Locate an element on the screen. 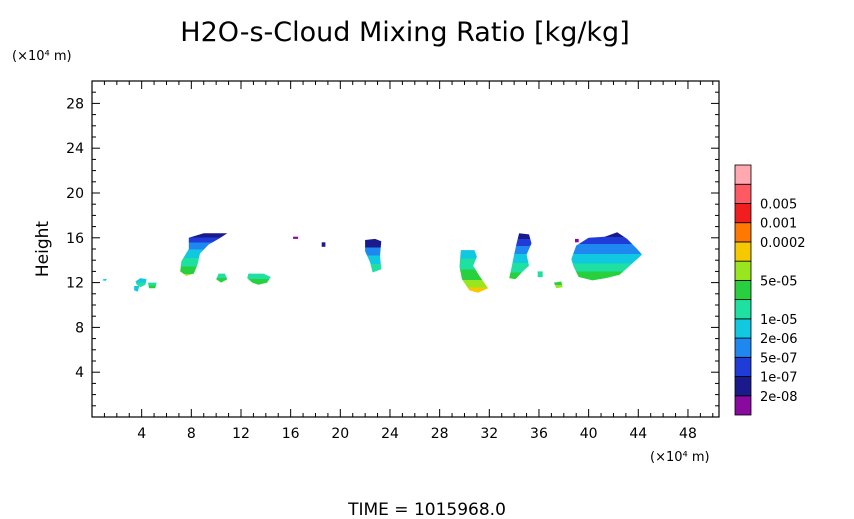 This screenshot has height=519, width=854. x-tick-label: 28 is located at coordinates (440, 434).